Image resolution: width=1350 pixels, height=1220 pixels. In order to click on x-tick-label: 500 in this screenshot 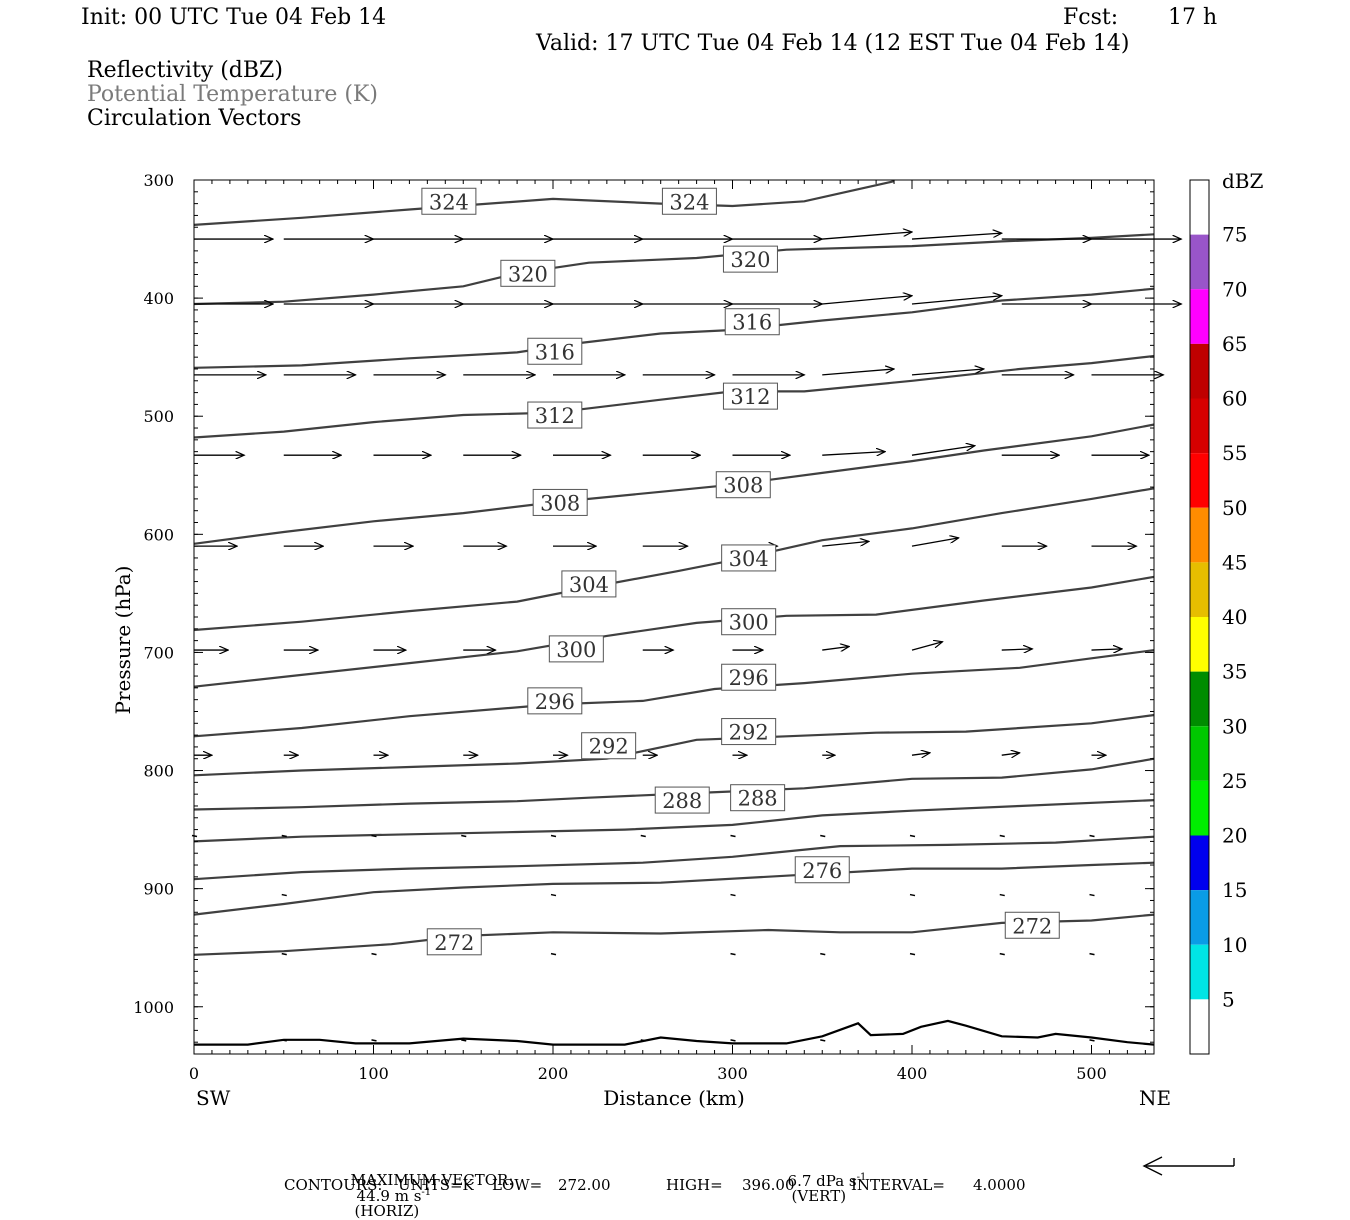, I will do `click(1091, 1073)`.